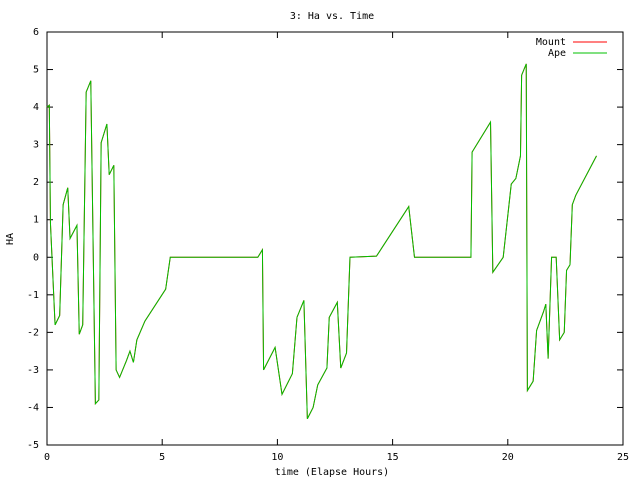 This screenshot has height=480, width=640. I want to click on x-tick-label: 5, so click(162, 457).